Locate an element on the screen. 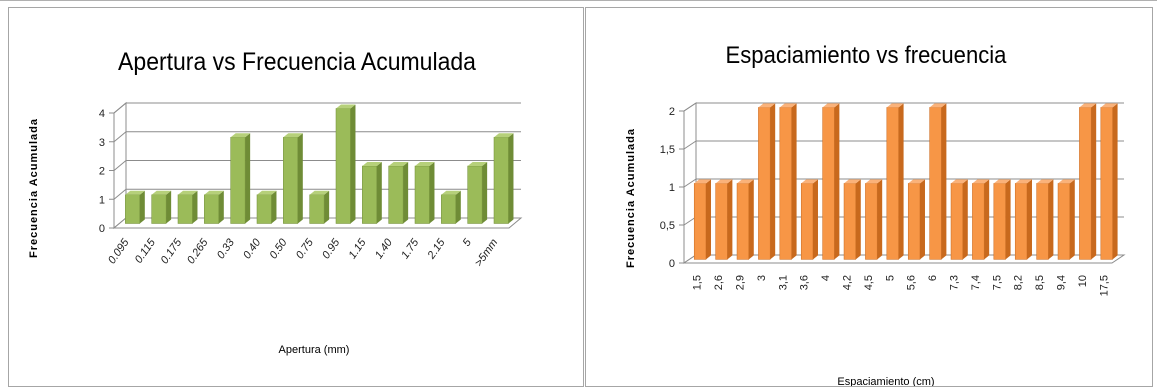 This screenshot has height=388, width=1157. x-tick-label: 2,9 is located at coordinates (741, 282).